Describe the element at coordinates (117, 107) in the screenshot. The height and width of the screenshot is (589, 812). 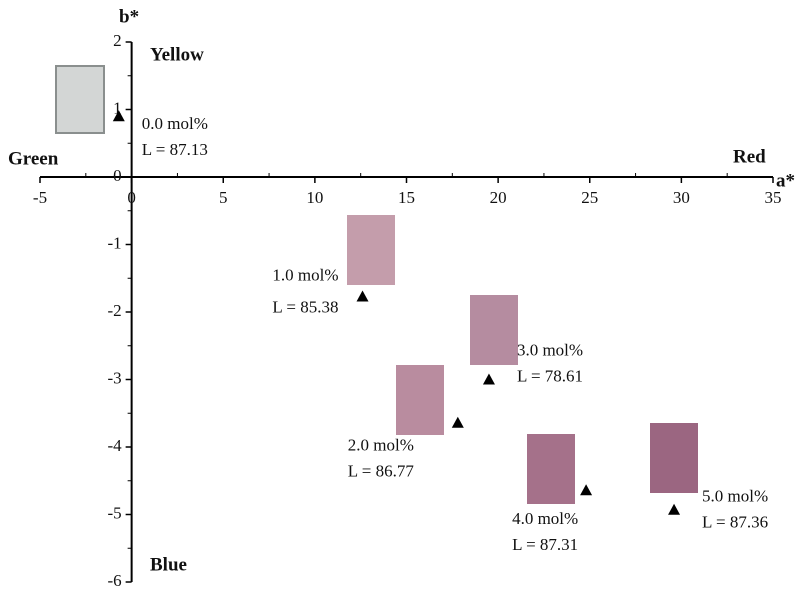
I see `y-tick-label: 1` at that location.